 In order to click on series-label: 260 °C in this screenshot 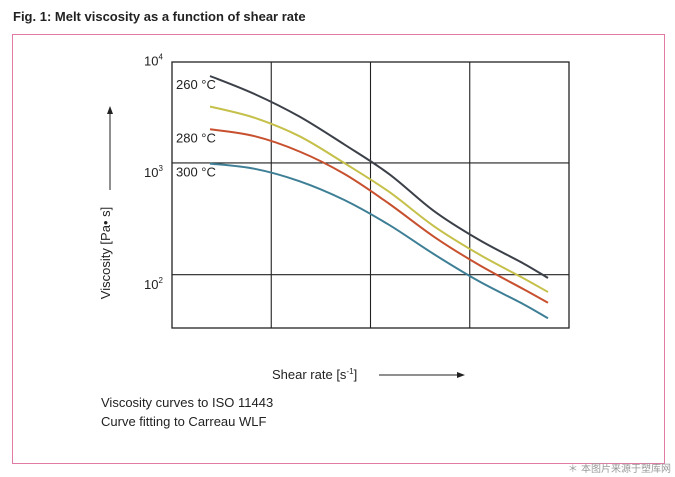, I will do `click(196, 84)`.